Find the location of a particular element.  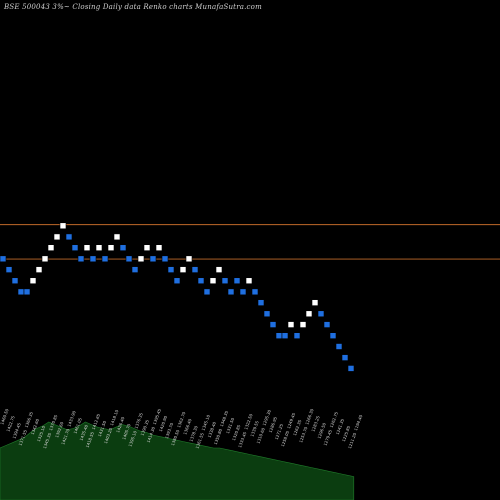

x-tick-label: 1433.90 is located at coordinates (71, 419).